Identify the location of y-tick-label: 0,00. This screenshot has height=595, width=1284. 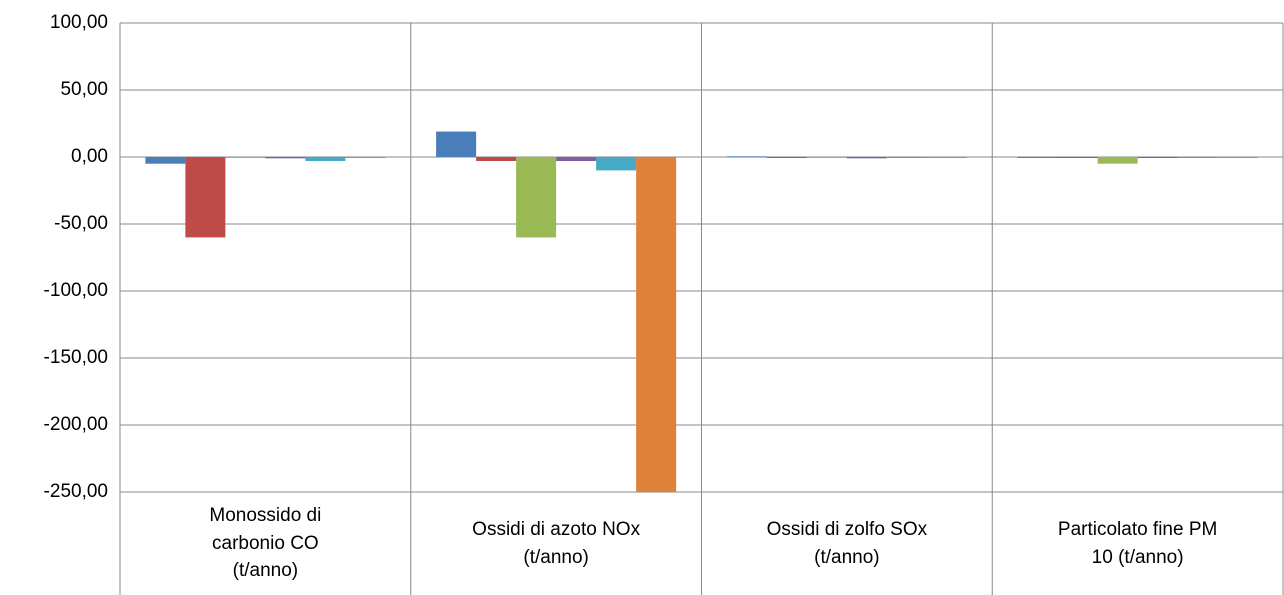
(89, 156).